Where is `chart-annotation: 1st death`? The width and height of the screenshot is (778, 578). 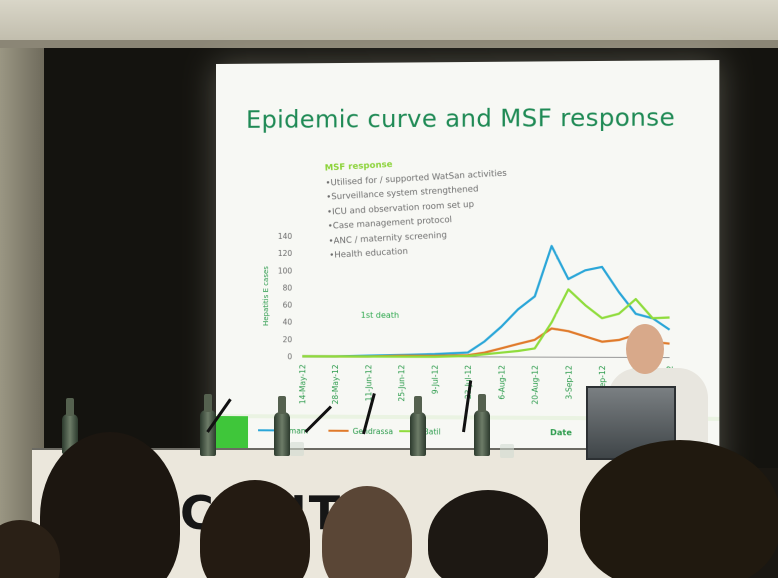 chart-annotation: 1st death is located at coordinates (380, 315).